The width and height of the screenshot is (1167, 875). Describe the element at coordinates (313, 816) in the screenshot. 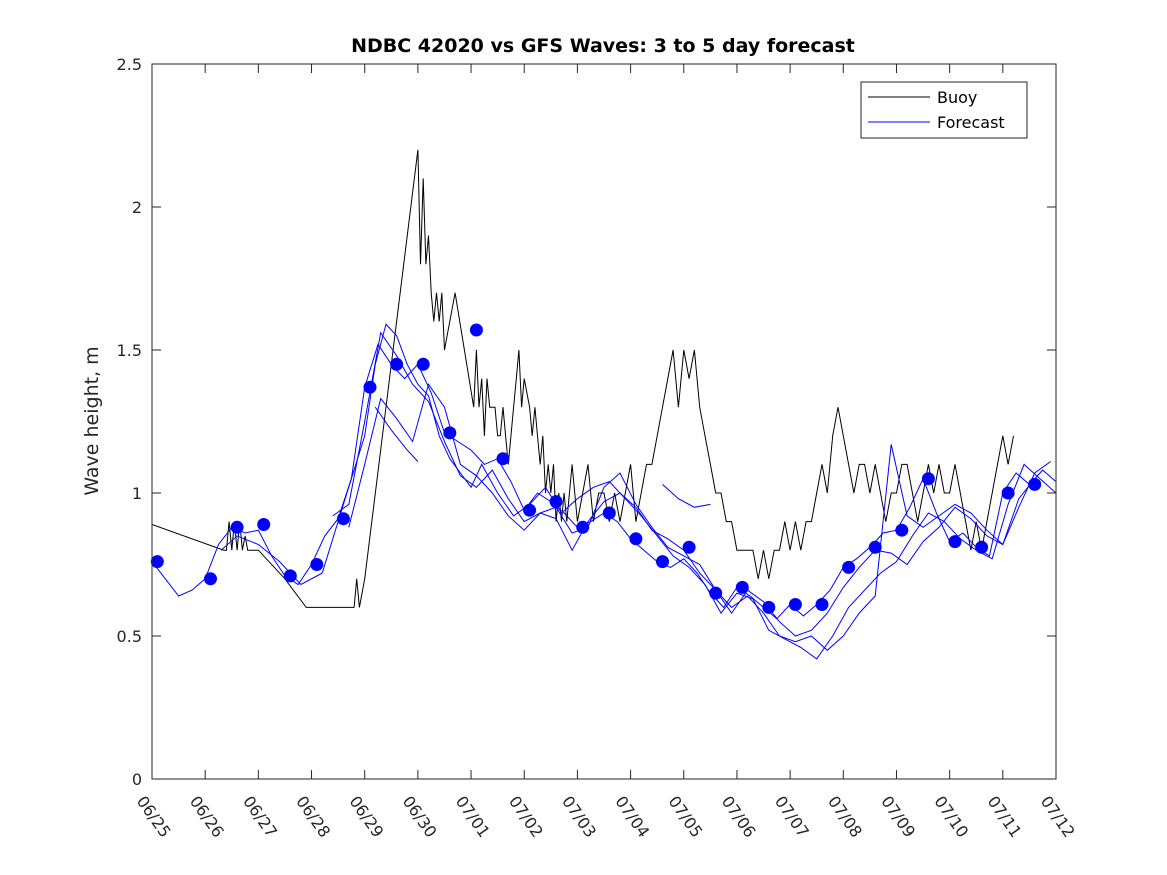

I see `x-tick-label: 06/28` at that location.